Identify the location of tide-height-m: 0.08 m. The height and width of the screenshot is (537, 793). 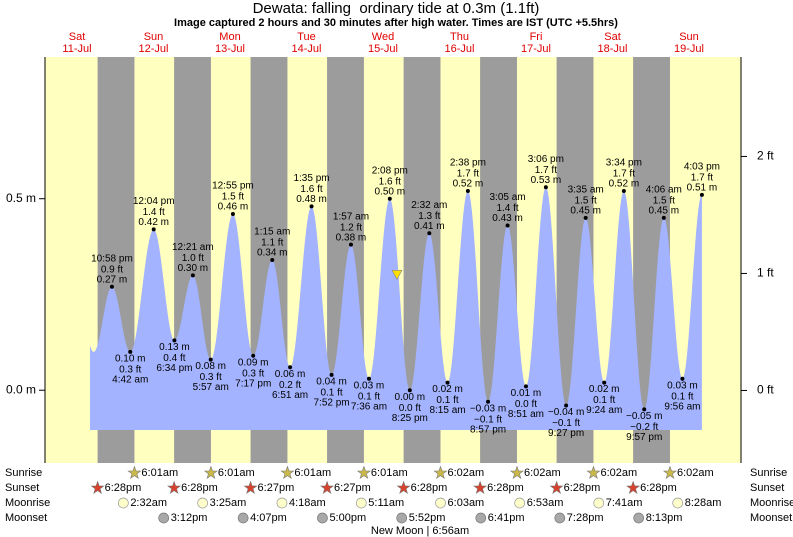
(210, 366).